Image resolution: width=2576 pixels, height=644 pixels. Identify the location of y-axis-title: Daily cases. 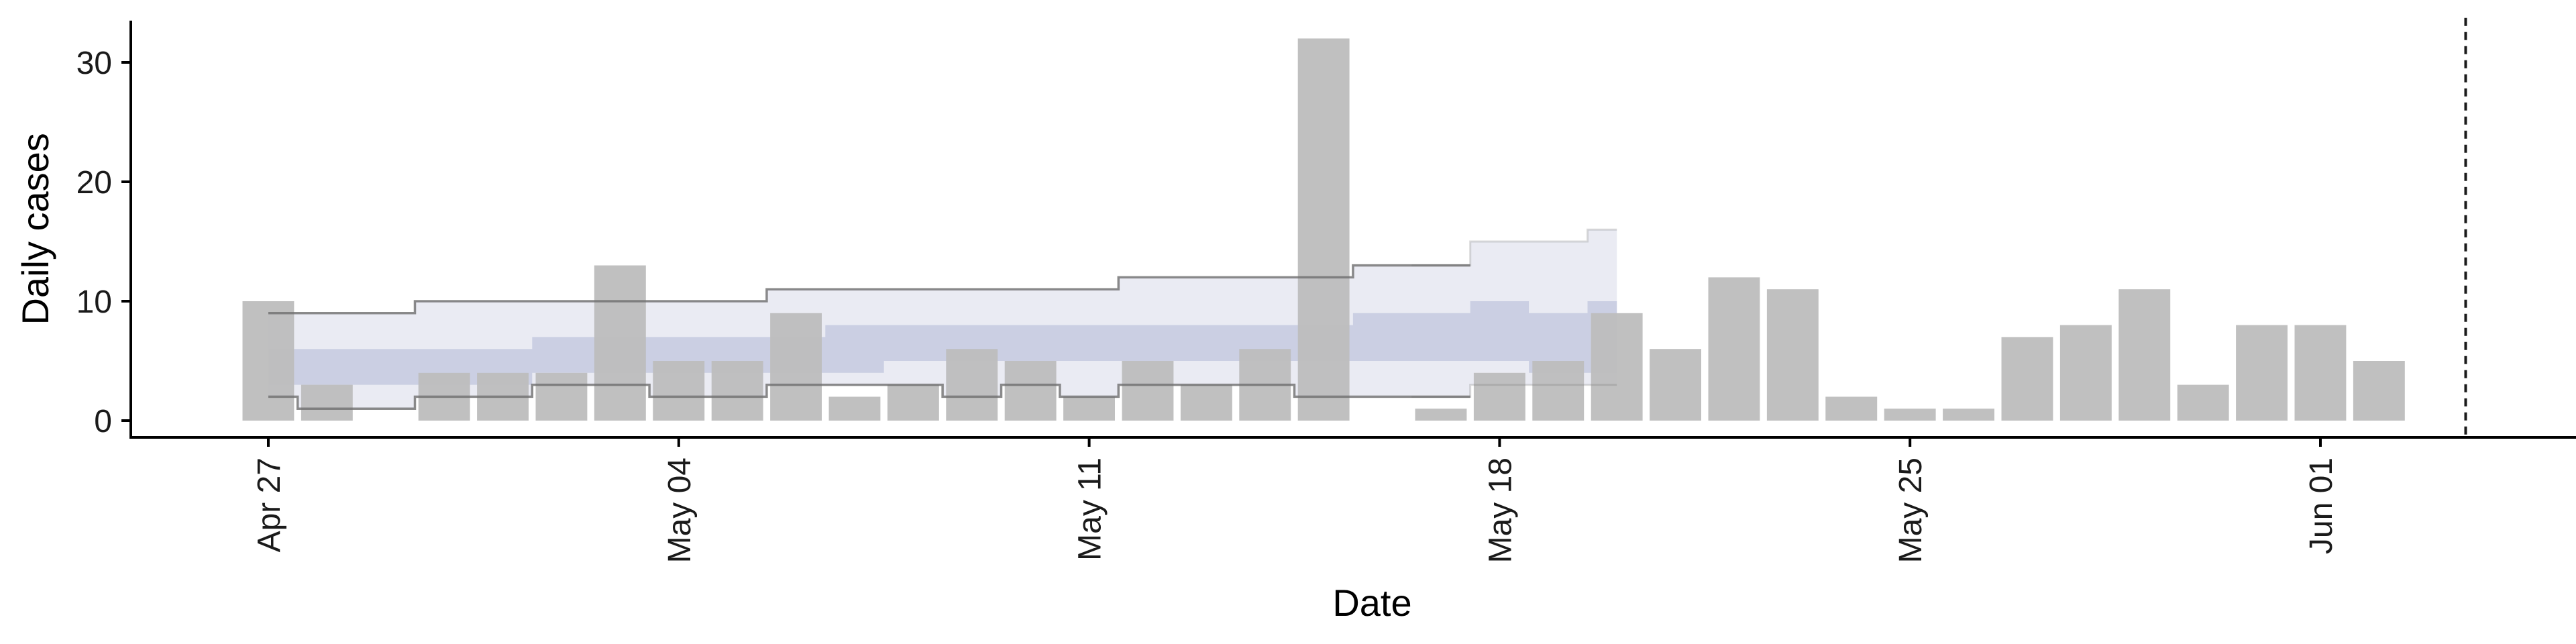
(35, 229).